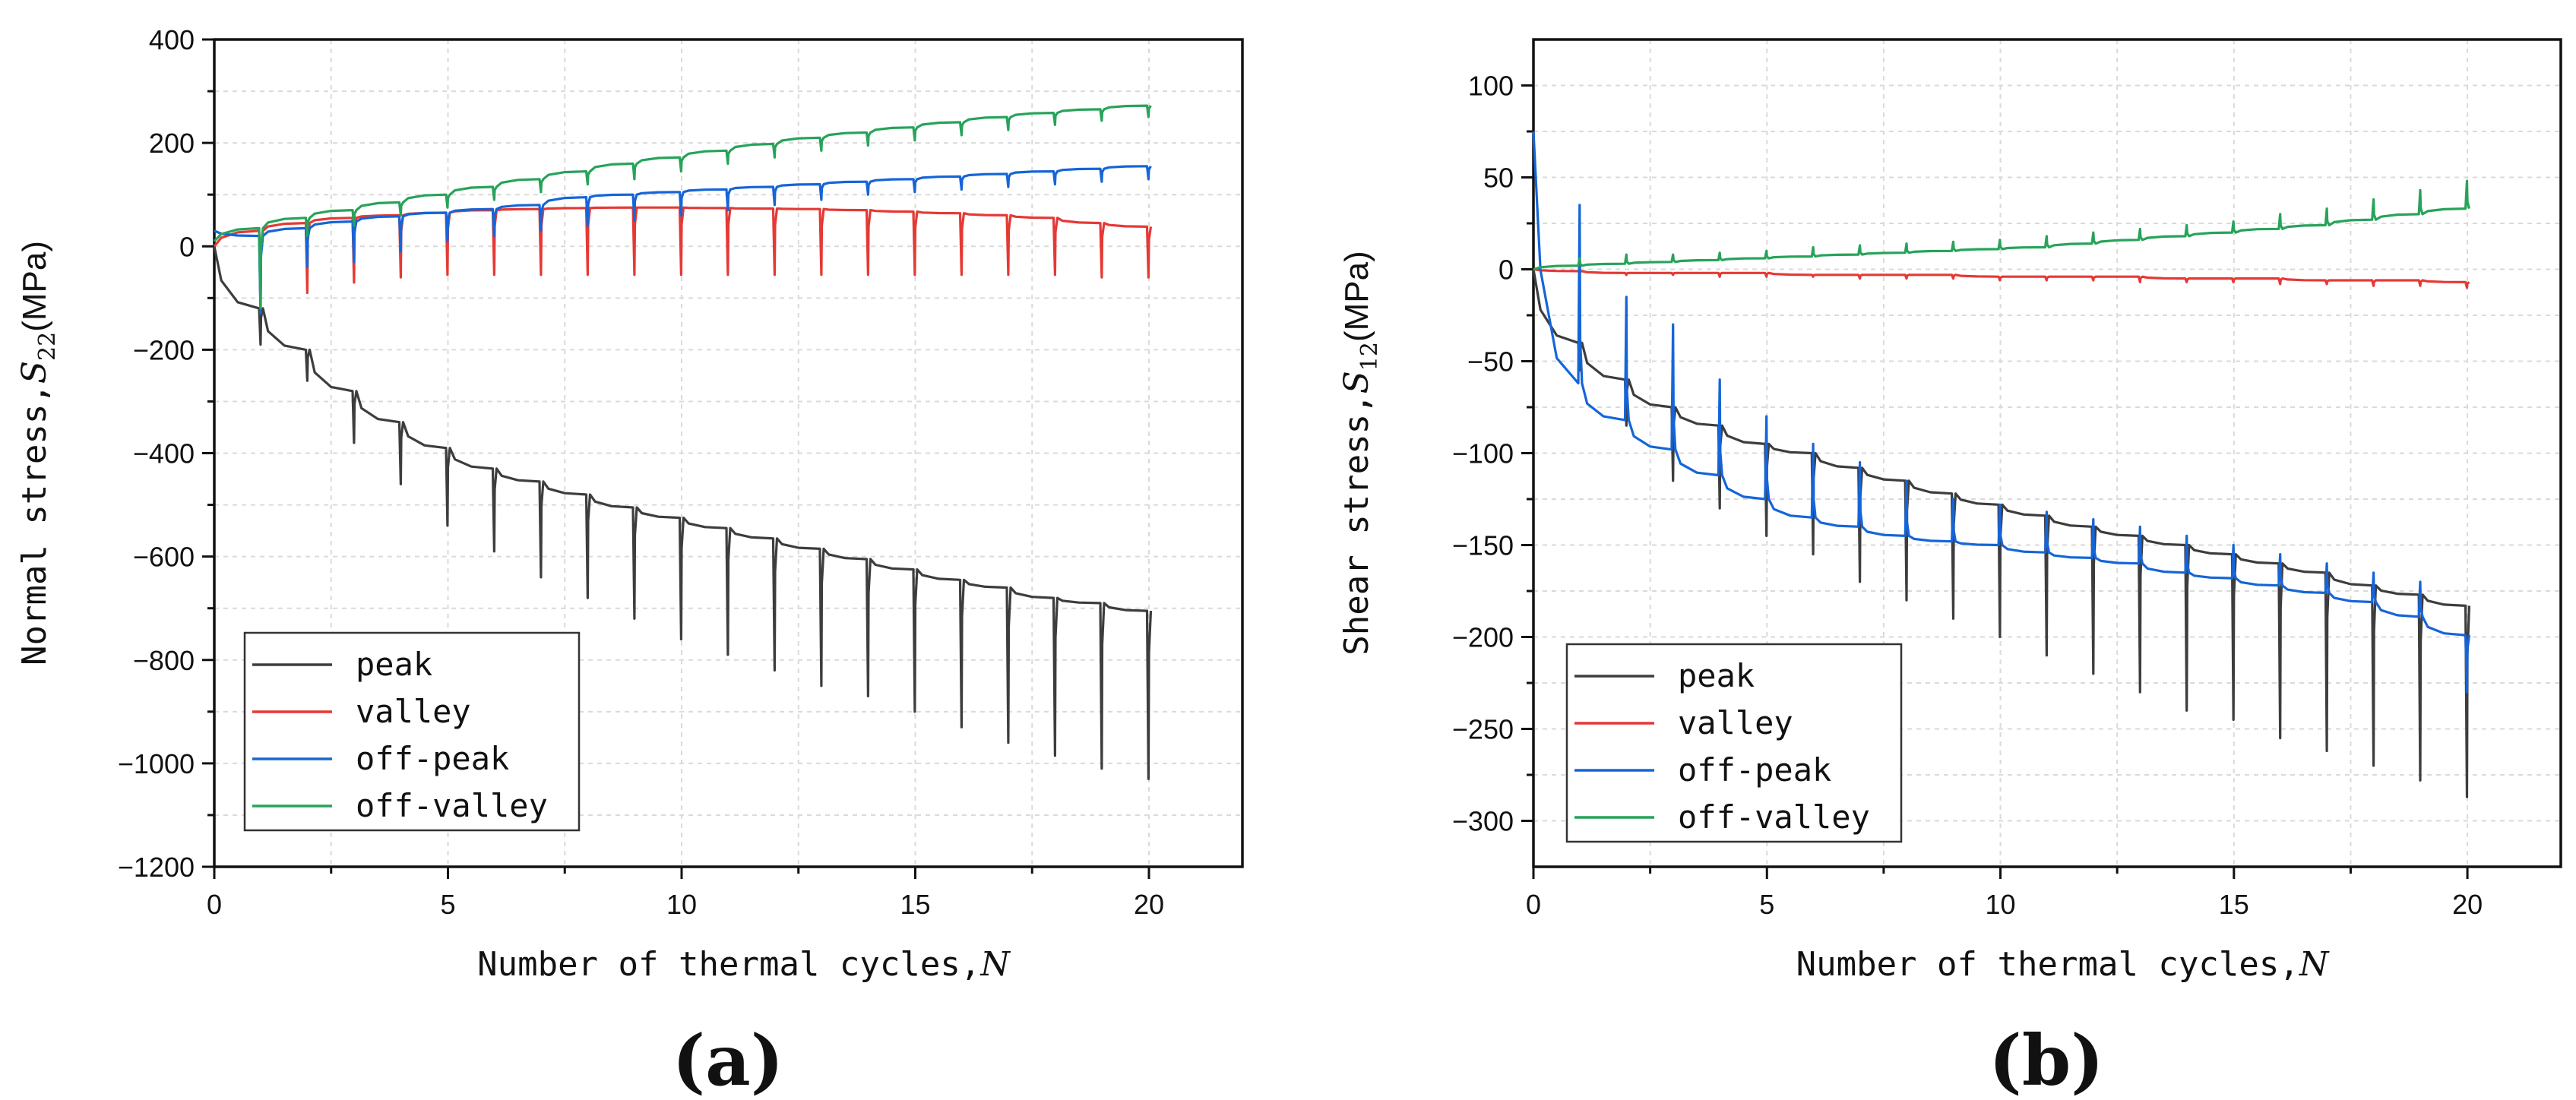 Image resolution: width=2576 pixels, height=1100 pixels. I want to click on y-tick-label: −800, so click(164, 660).